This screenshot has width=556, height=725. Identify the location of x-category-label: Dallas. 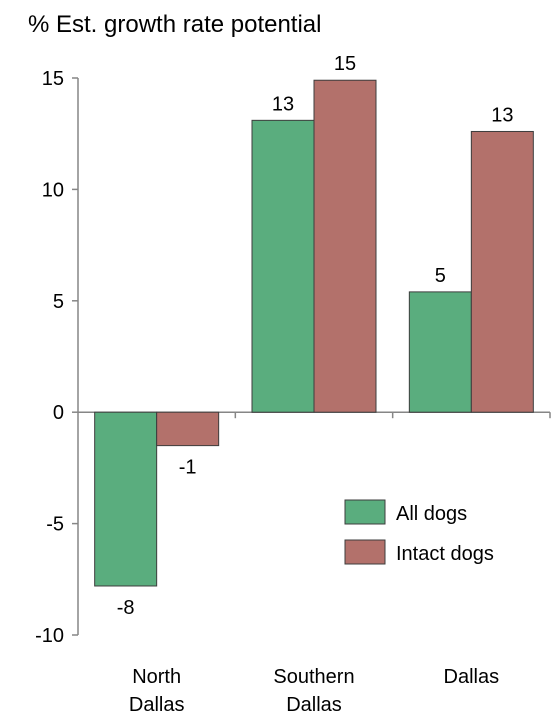
(472, 677).